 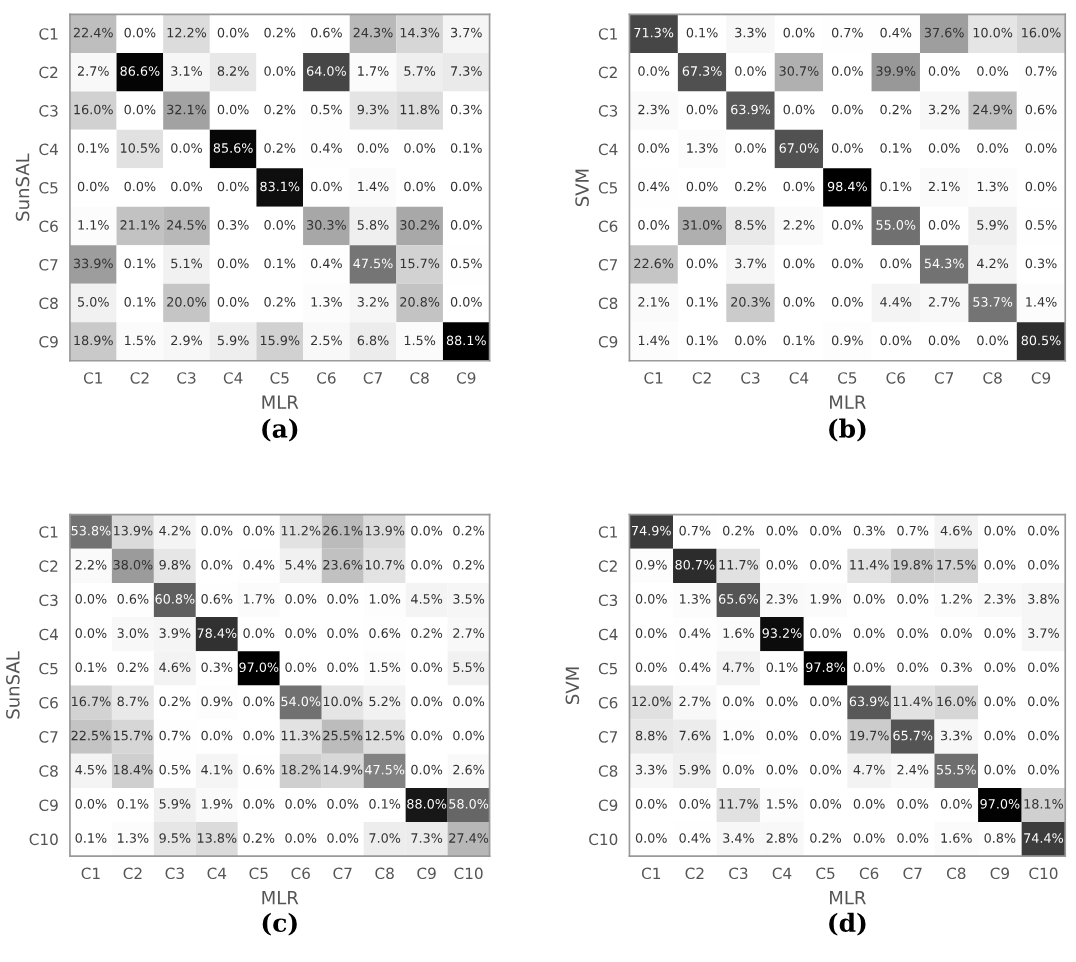 I want to click on text: (d), so click(x=847, y=924).